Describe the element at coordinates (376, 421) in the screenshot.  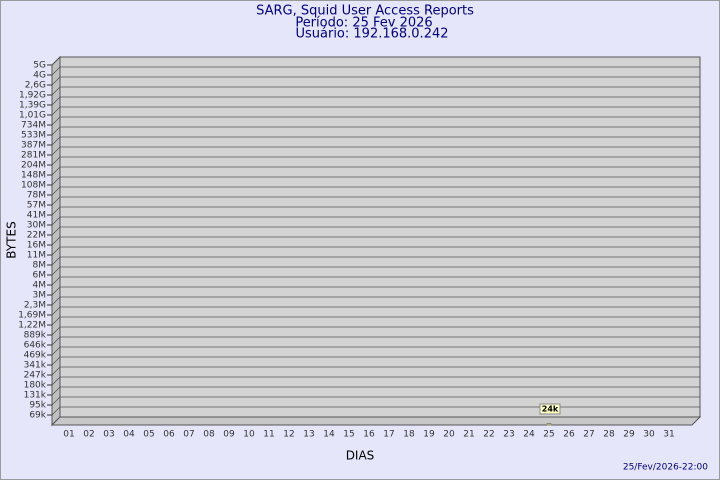
I see `floor` at that location.